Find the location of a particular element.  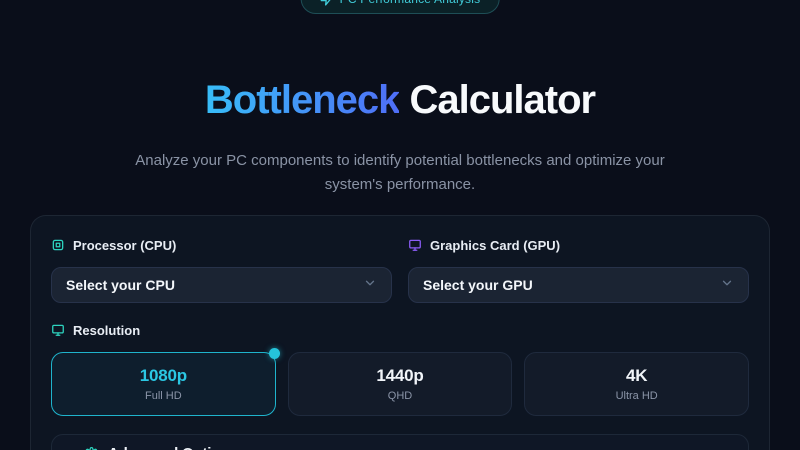

resolution-value: 1440p is located at coordinates (400, 375).